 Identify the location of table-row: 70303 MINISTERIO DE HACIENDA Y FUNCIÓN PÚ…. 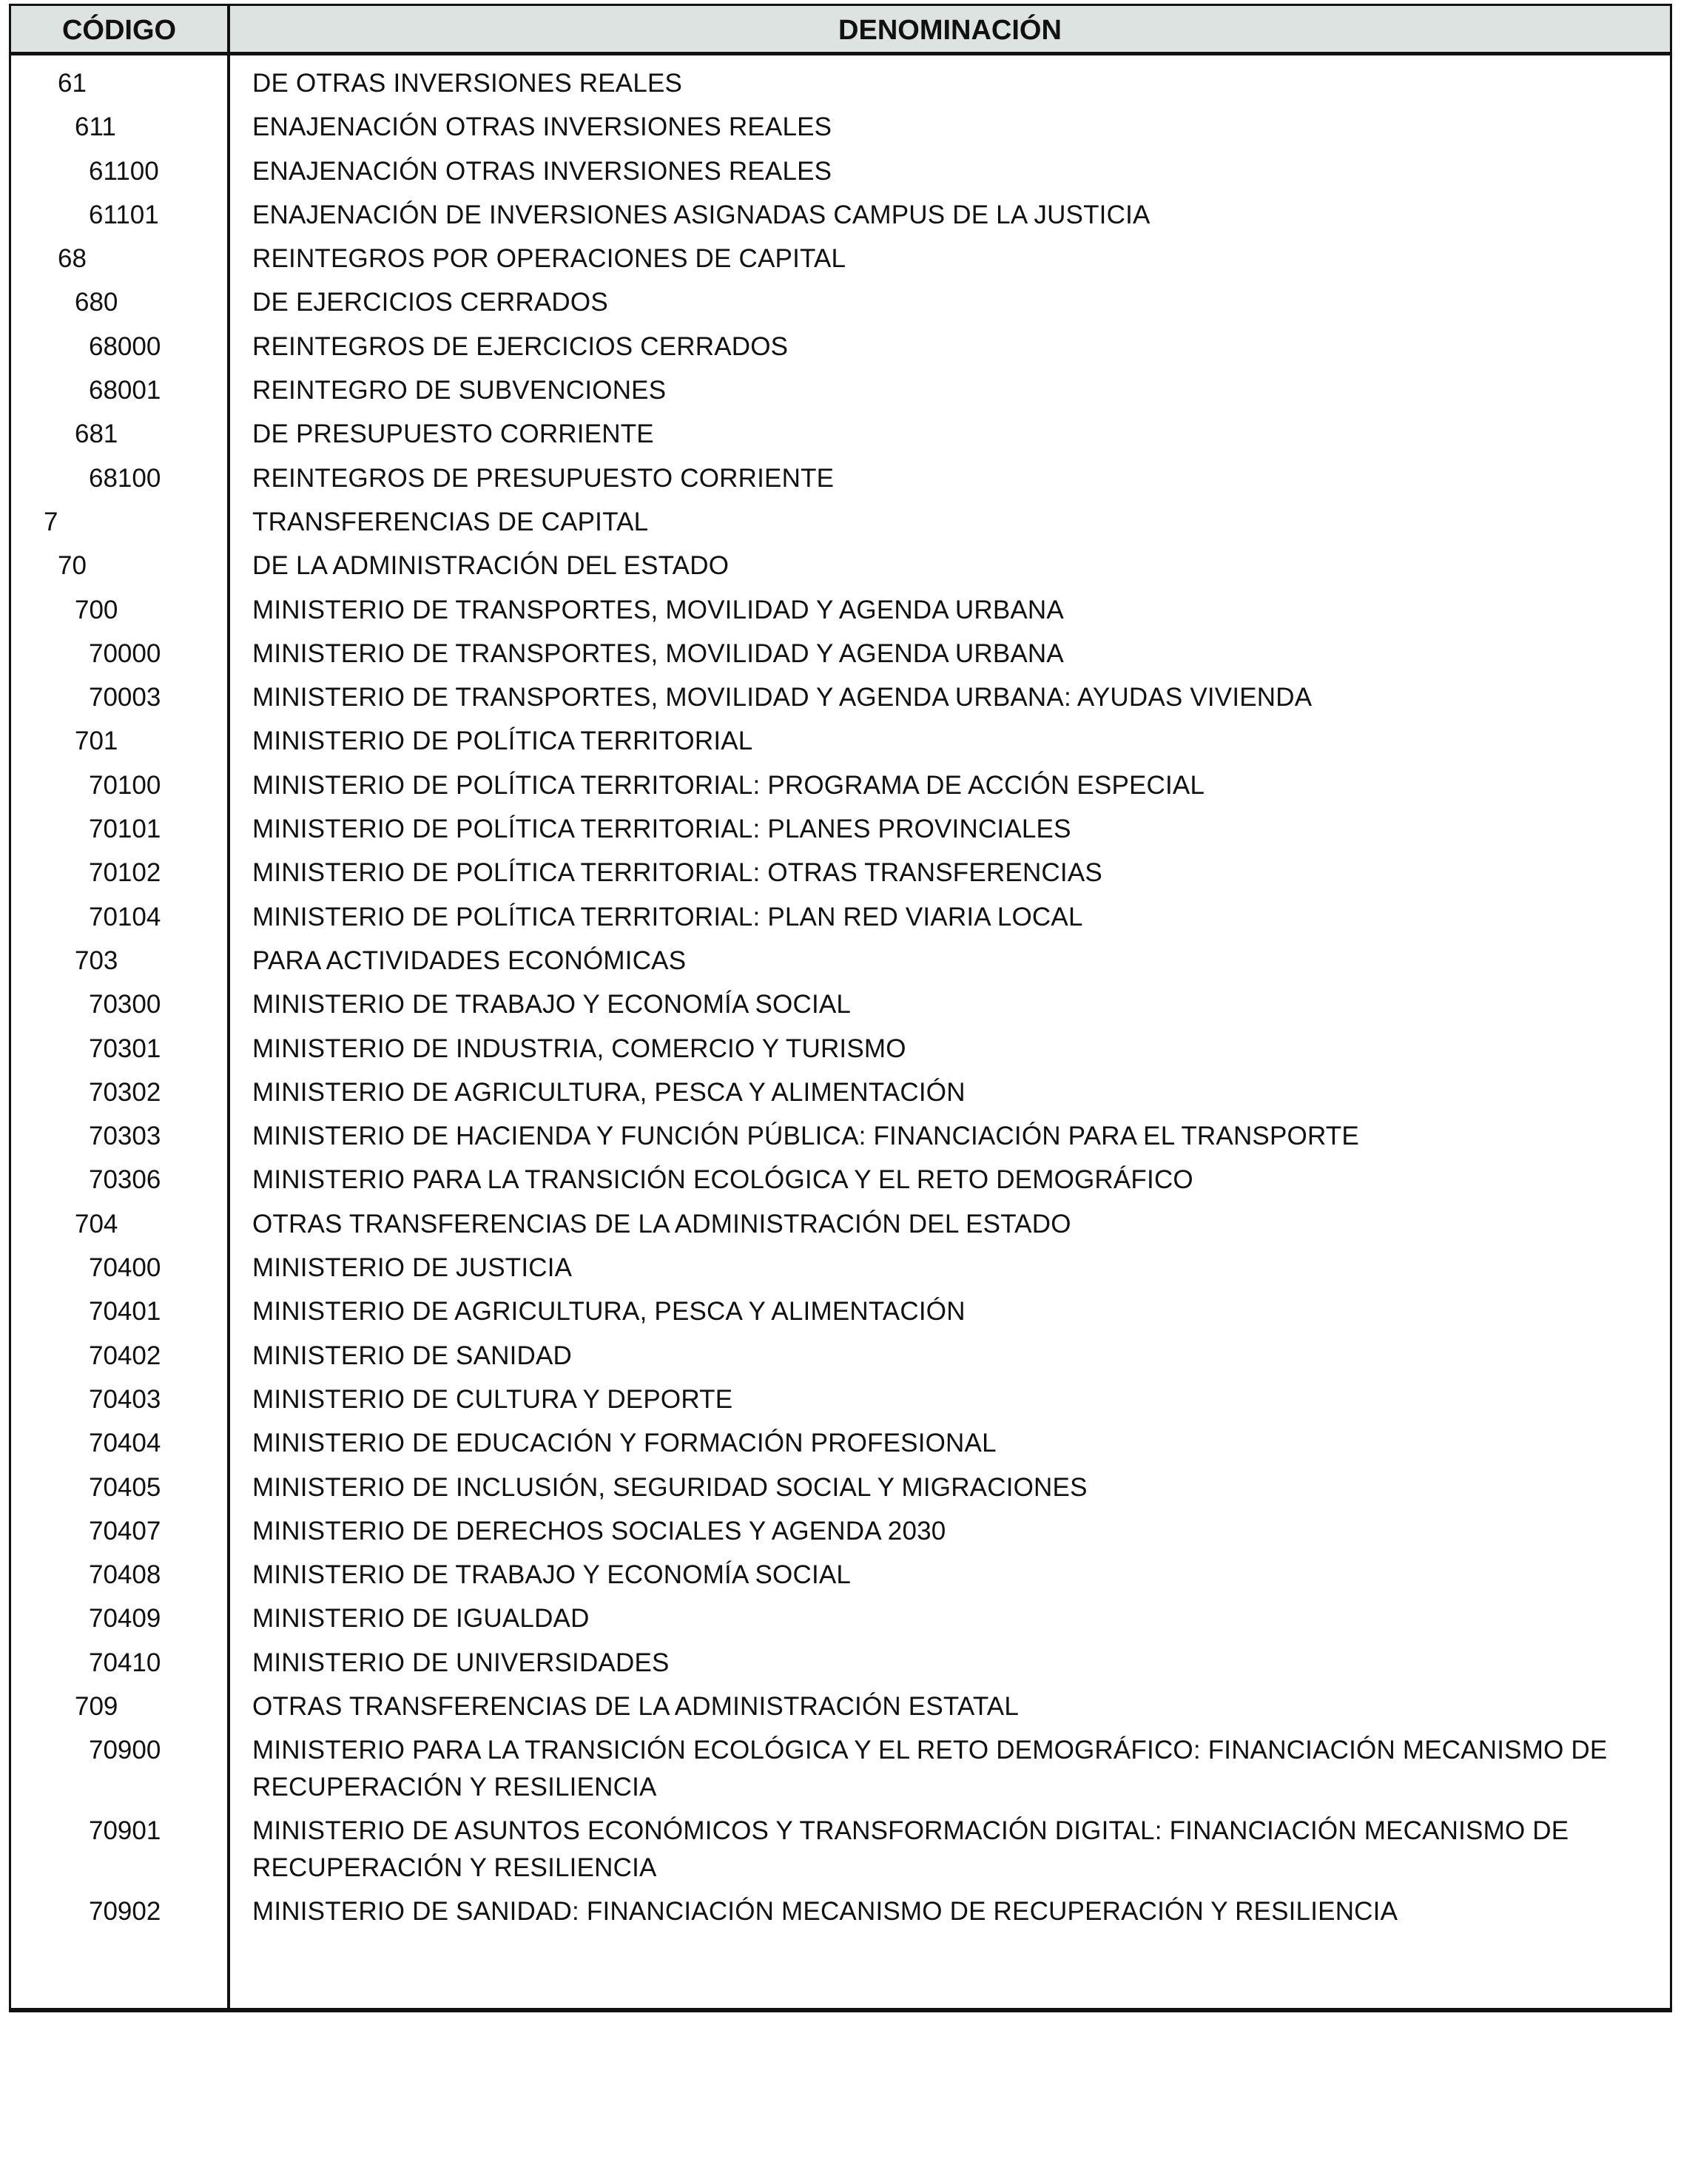
(840, 1137).